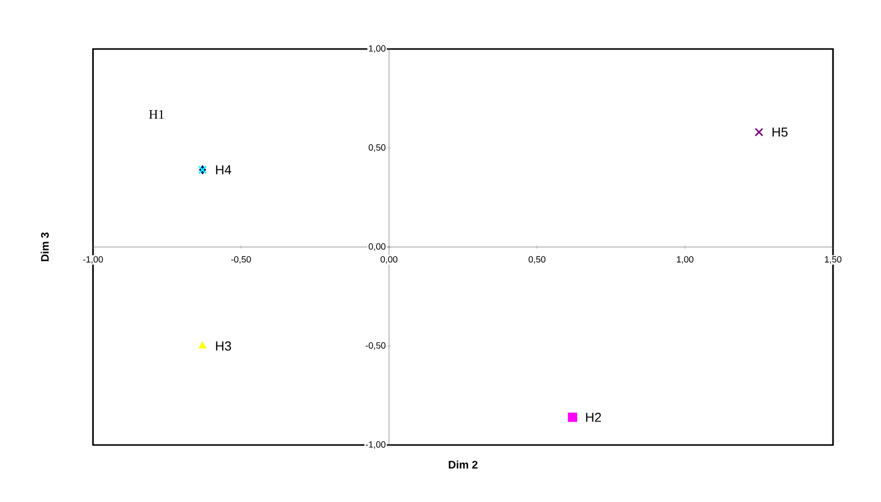  I want to click on x-tick-label: 0,00, so click(389, 260).